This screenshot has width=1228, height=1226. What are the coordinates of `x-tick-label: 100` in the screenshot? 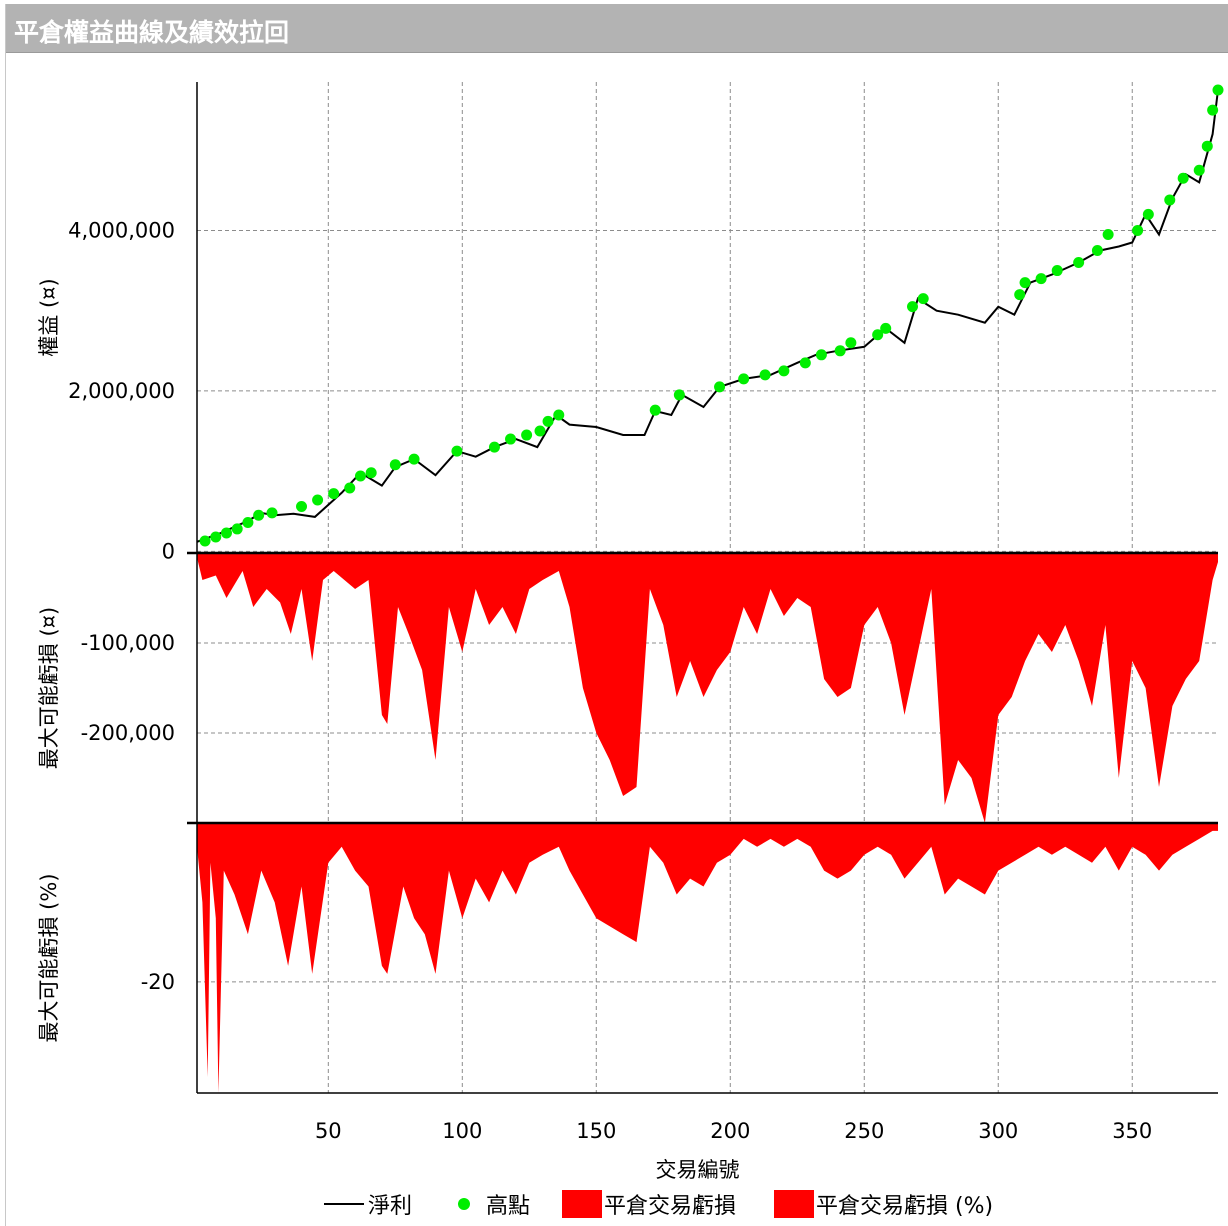 It's located at (462, 1131).